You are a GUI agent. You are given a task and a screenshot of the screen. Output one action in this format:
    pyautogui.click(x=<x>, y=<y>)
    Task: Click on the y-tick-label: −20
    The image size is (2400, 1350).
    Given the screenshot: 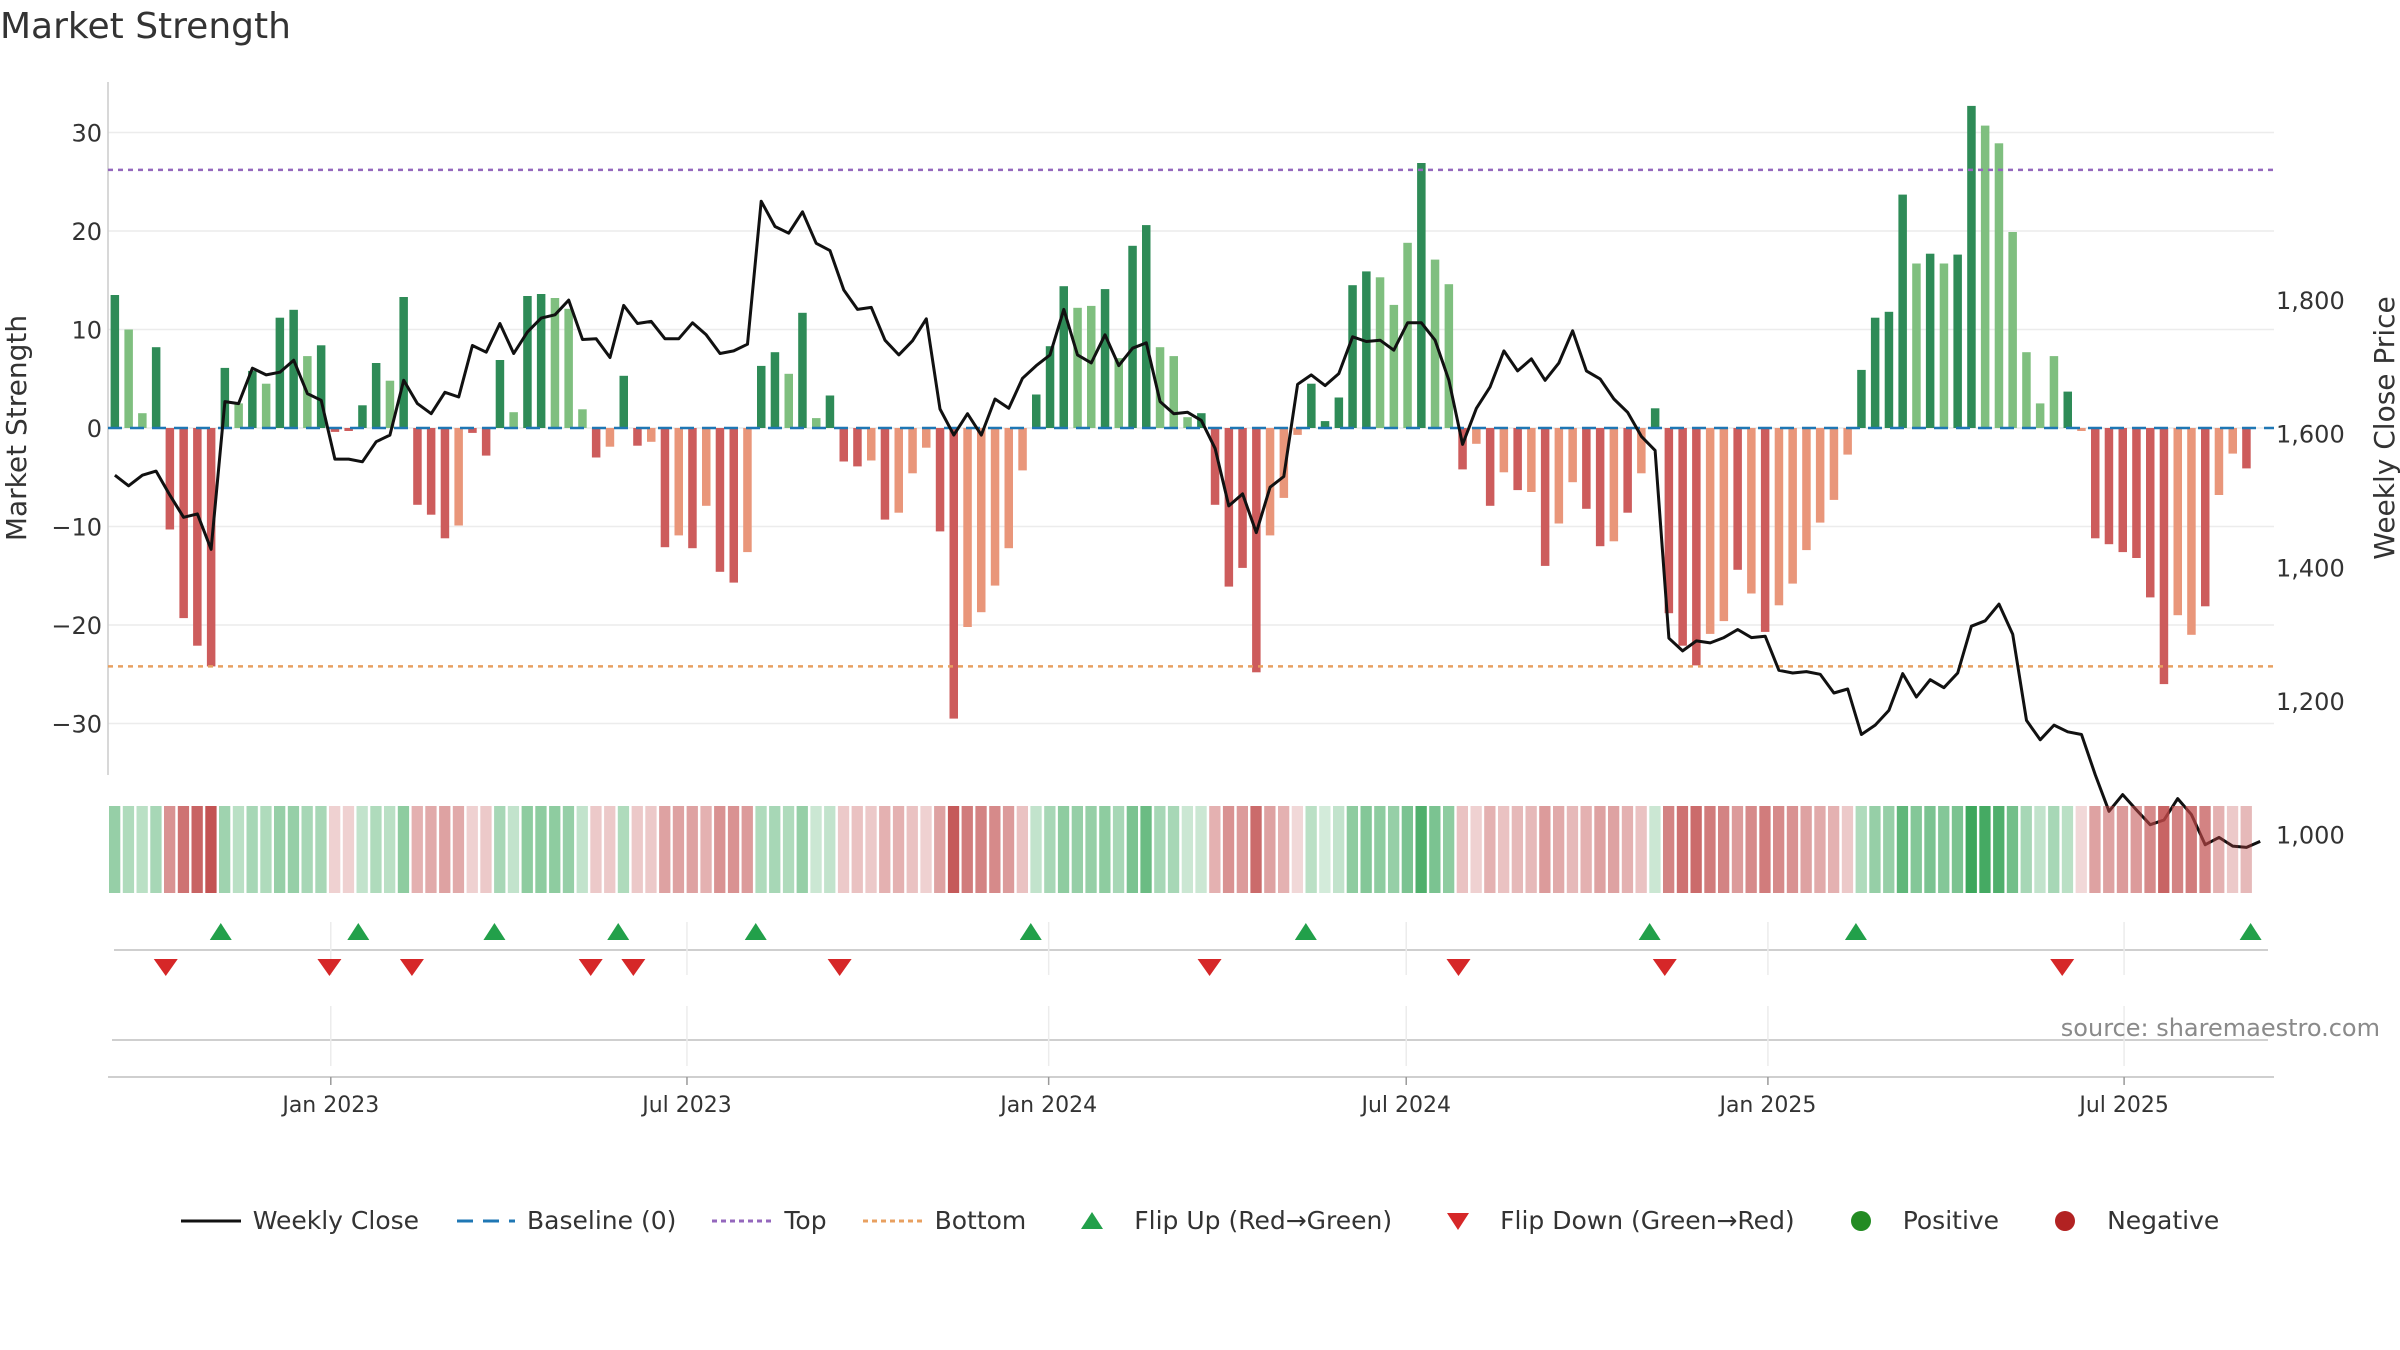 What is the action you would take?
    pyautogui.click(x=76, y=626)
    